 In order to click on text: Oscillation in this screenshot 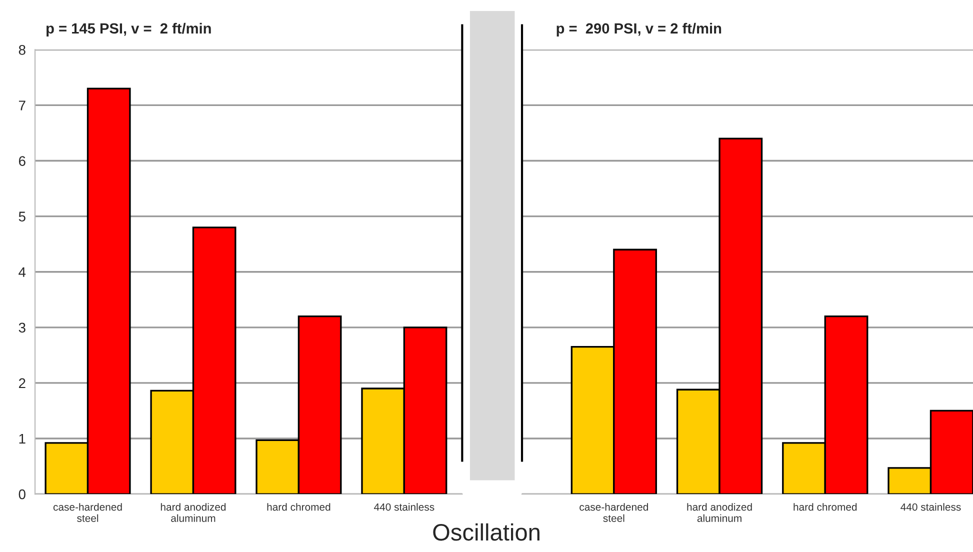, I will do `click(486, 532)`.